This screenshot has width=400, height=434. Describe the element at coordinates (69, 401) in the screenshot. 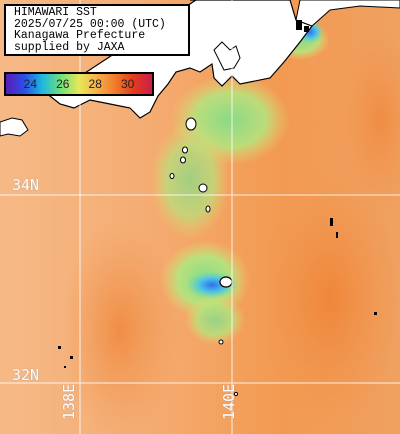

I see `lon-label-138e: 138E` at that location.